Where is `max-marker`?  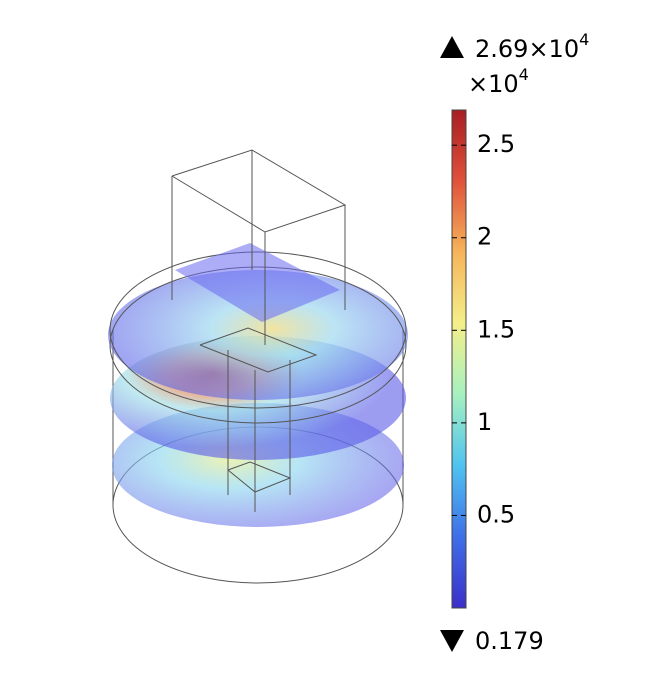
max-marker is located at coordinates (452, 47).